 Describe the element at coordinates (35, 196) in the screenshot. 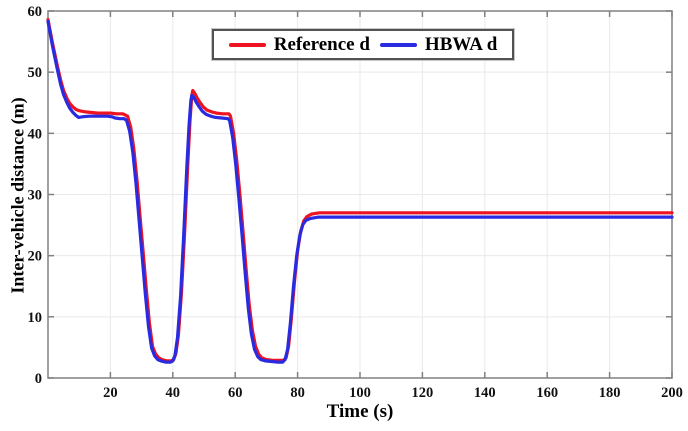

I see `y-tick-label: 30` at that location.